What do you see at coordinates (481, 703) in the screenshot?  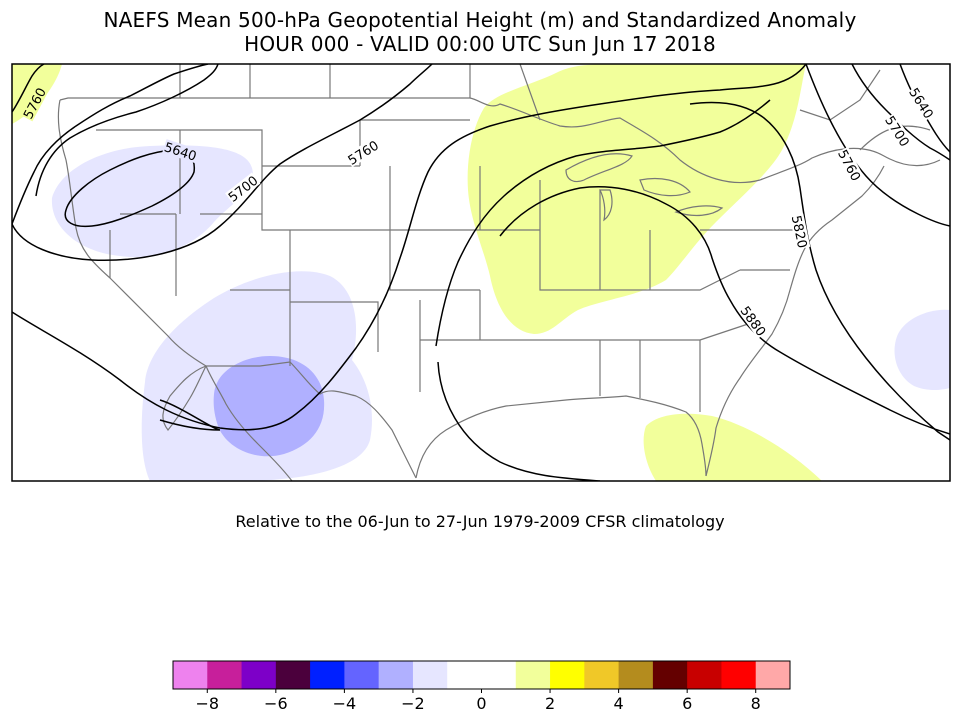 I see `colorbar-tick-label: 0` at bounding box center [481, 703].